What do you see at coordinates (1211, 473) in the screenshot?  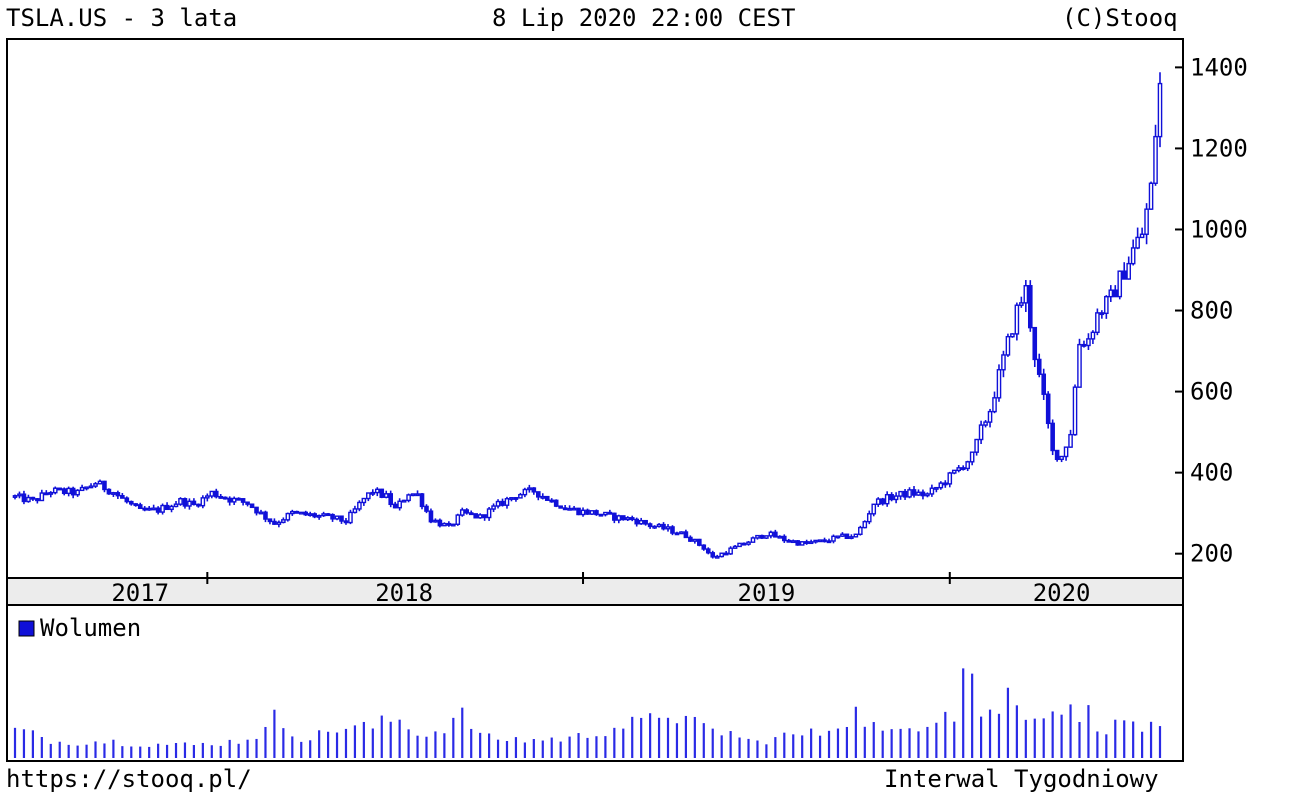 I see `y-tick-label: 400` at bounding box center [1211, 473].